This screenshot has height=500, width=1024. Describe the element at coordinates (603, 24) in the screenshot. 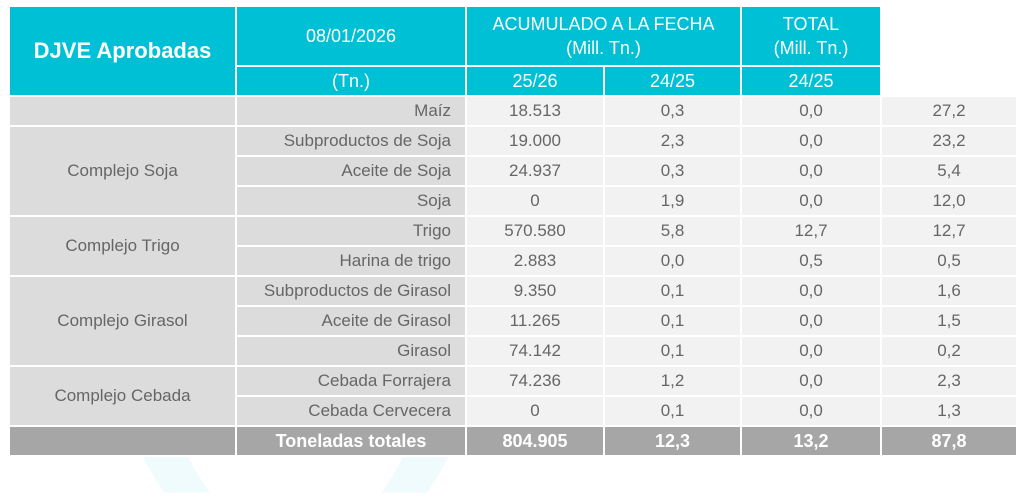

I see `acum-label: ACUMULADO A LA FECHA` at that location.